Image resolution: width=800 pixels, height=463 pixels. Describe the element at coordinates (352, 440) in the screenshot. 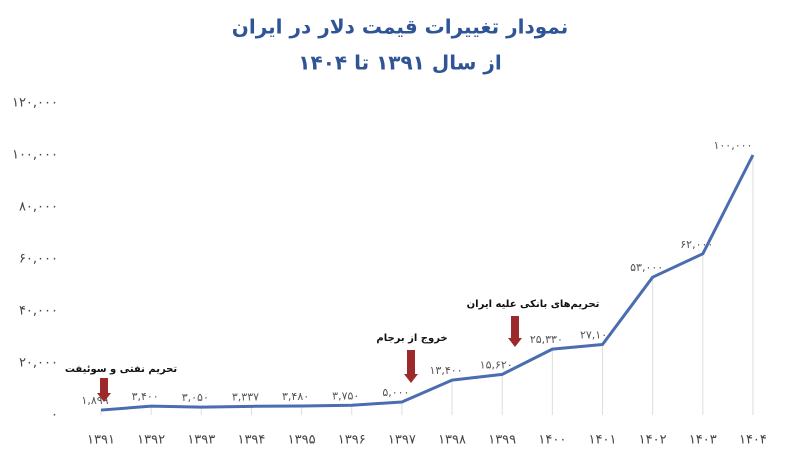

I see `x-tick-label: ۱۳۹۶` at that location.